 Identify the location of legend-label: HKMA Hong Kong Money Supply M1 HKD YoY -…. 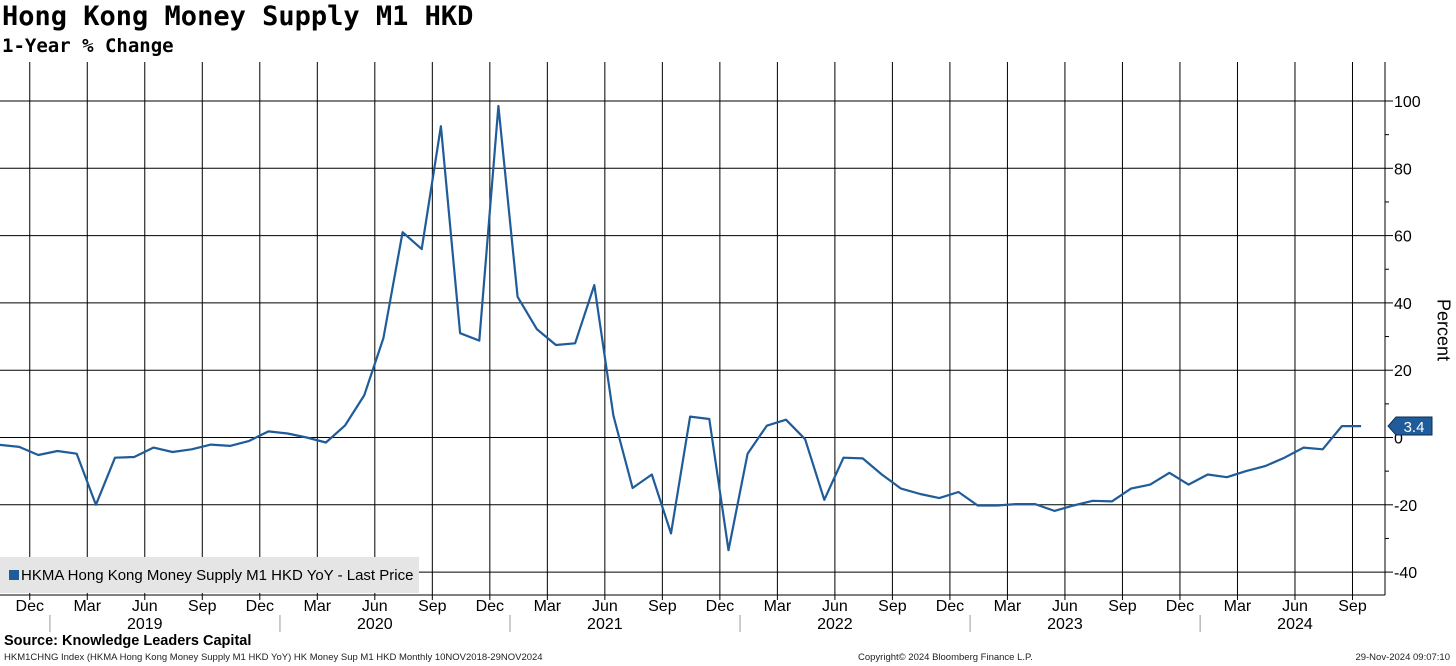
(217, 575).